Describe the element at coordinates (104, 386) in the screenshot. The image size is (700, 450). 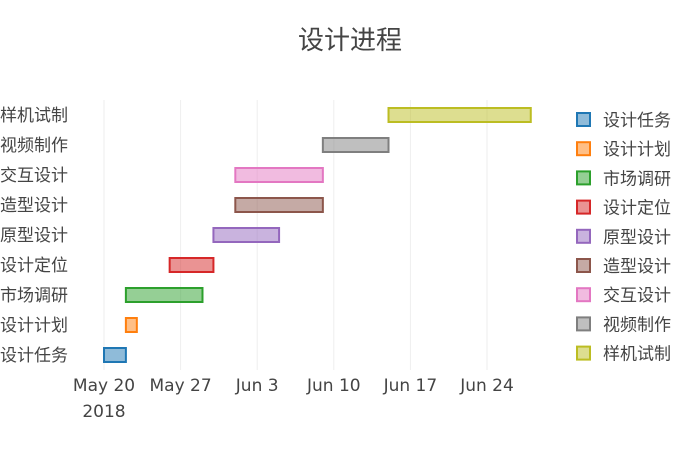
I see `x-tick-label: May 20` at that location.